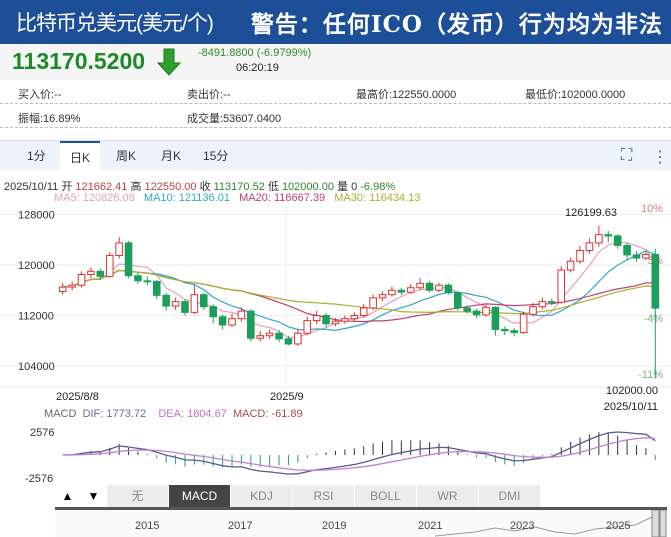 Image resolution: width=671 pixels, height=537 pixels. Describe the element at coordinates (209, 95) in the screenshot. I see `ask-price: 卖出价:--` at that location.